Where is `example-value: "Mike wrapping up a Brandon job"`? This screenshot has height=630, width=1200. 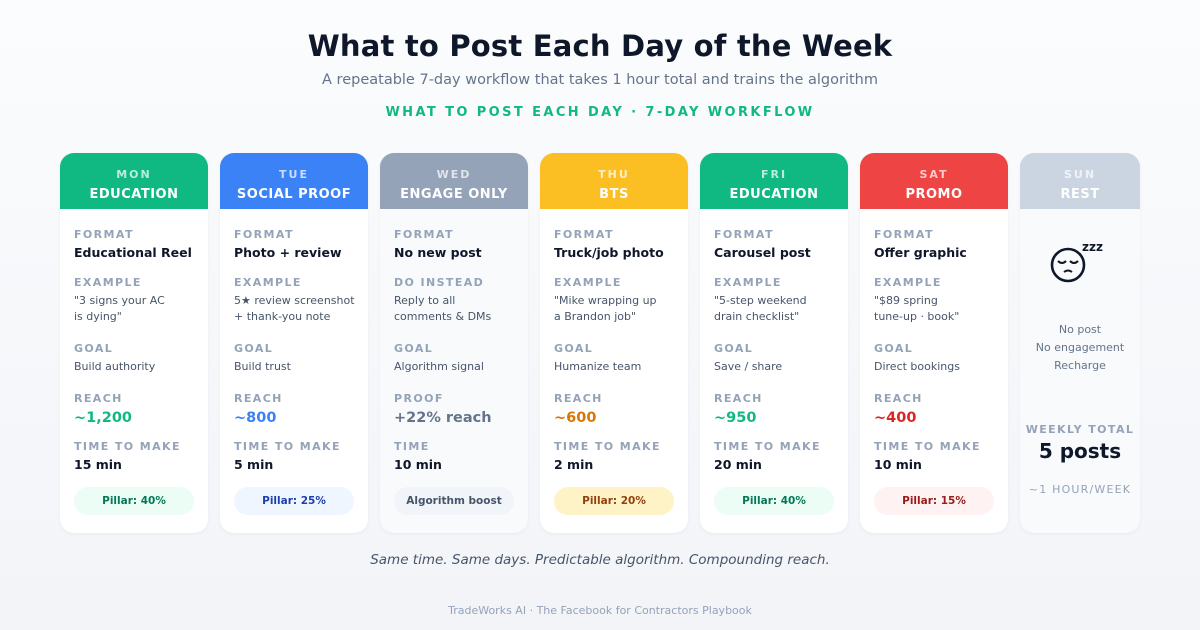
example-value: "Mike wrapping up a Brandon job" is located at coordinates (616, 309).